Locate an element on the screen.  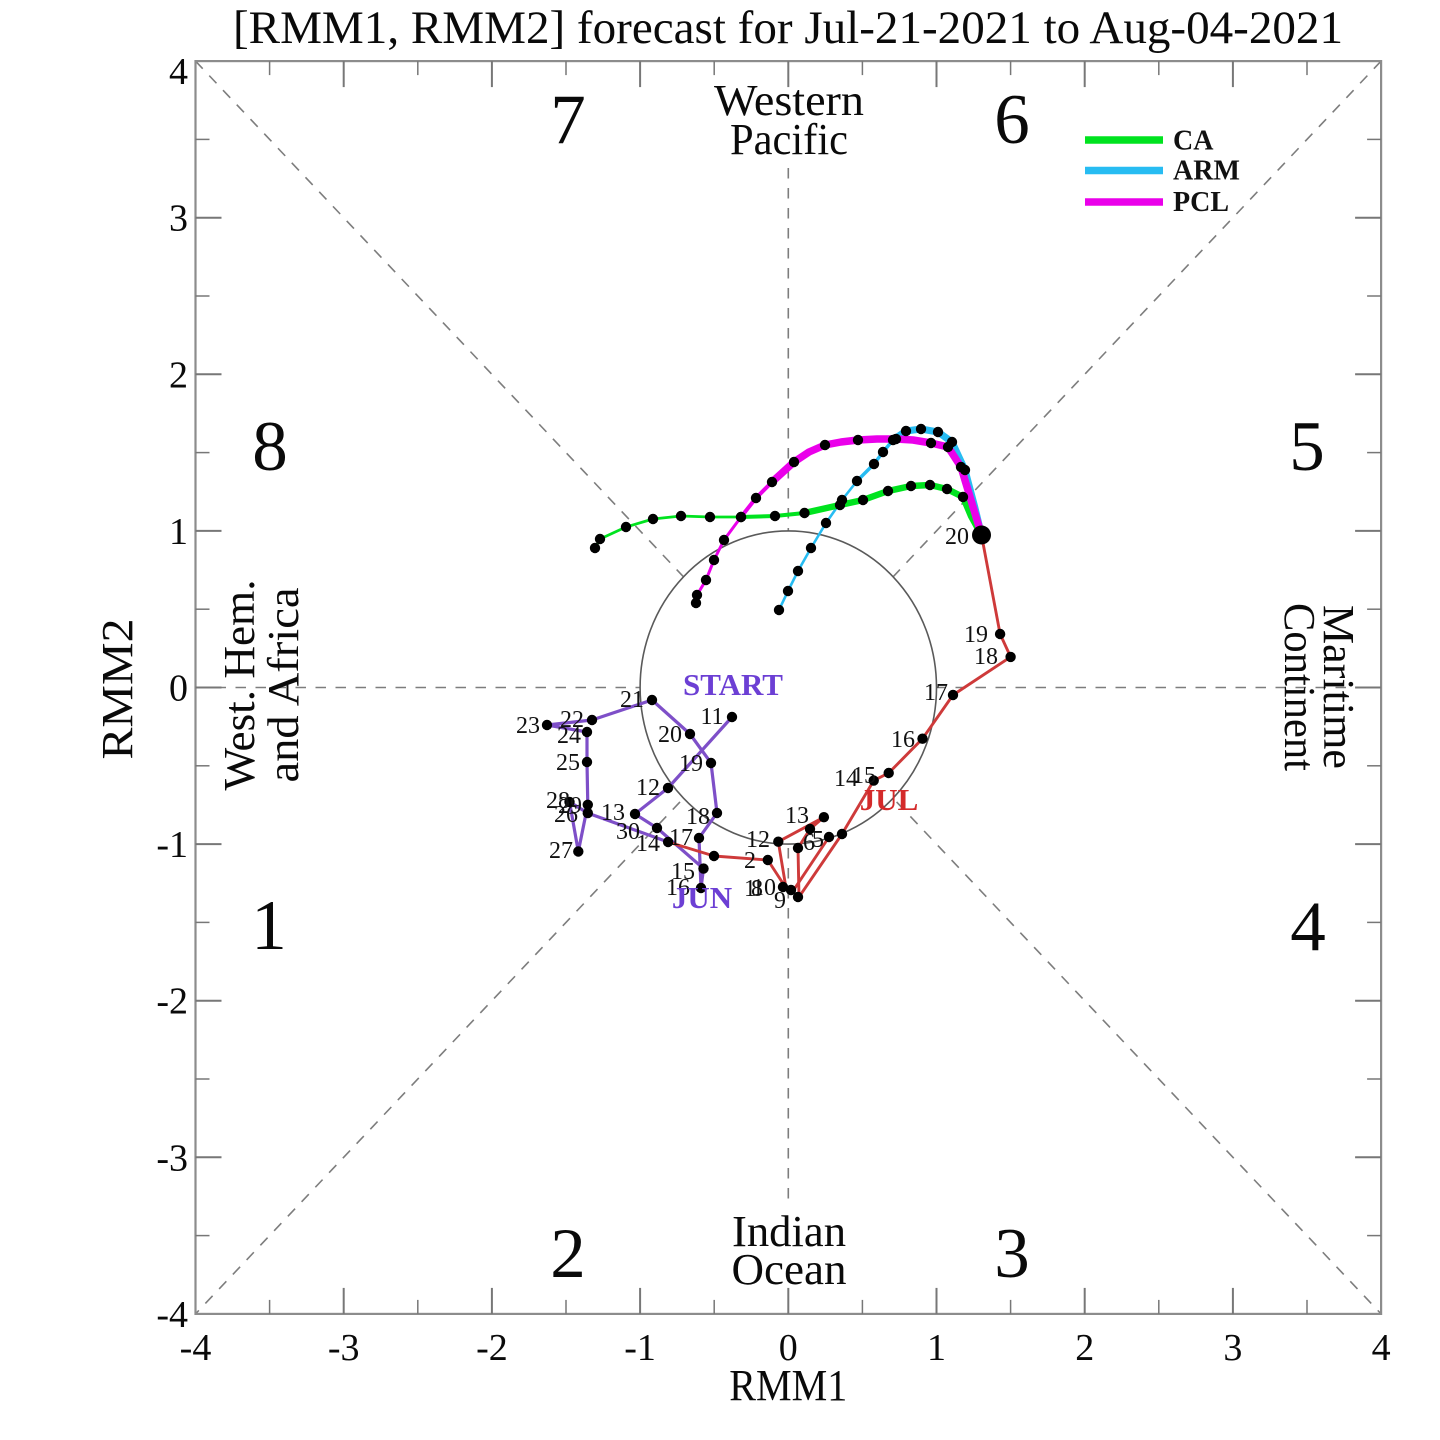
svg-text: Western is located at coordinates (789, 100).